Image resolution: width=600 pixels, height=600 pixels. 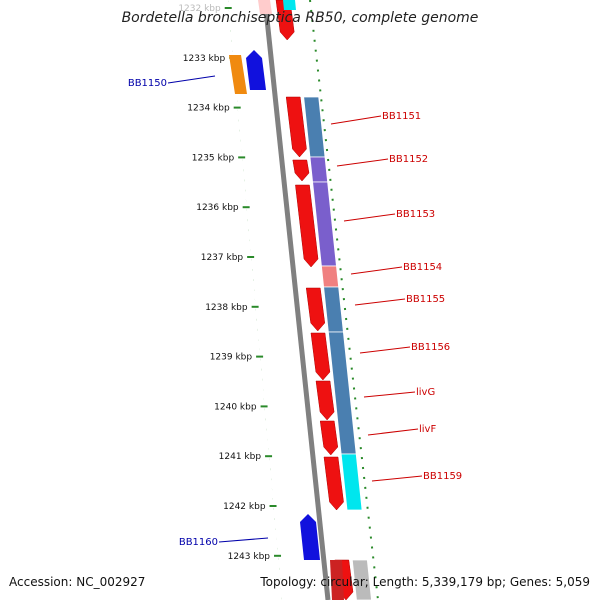 What do you see at coordinates (217, 208) in the screenshot?
I see `tick-label: 1236 kbp` at bounding box center [217, 208].